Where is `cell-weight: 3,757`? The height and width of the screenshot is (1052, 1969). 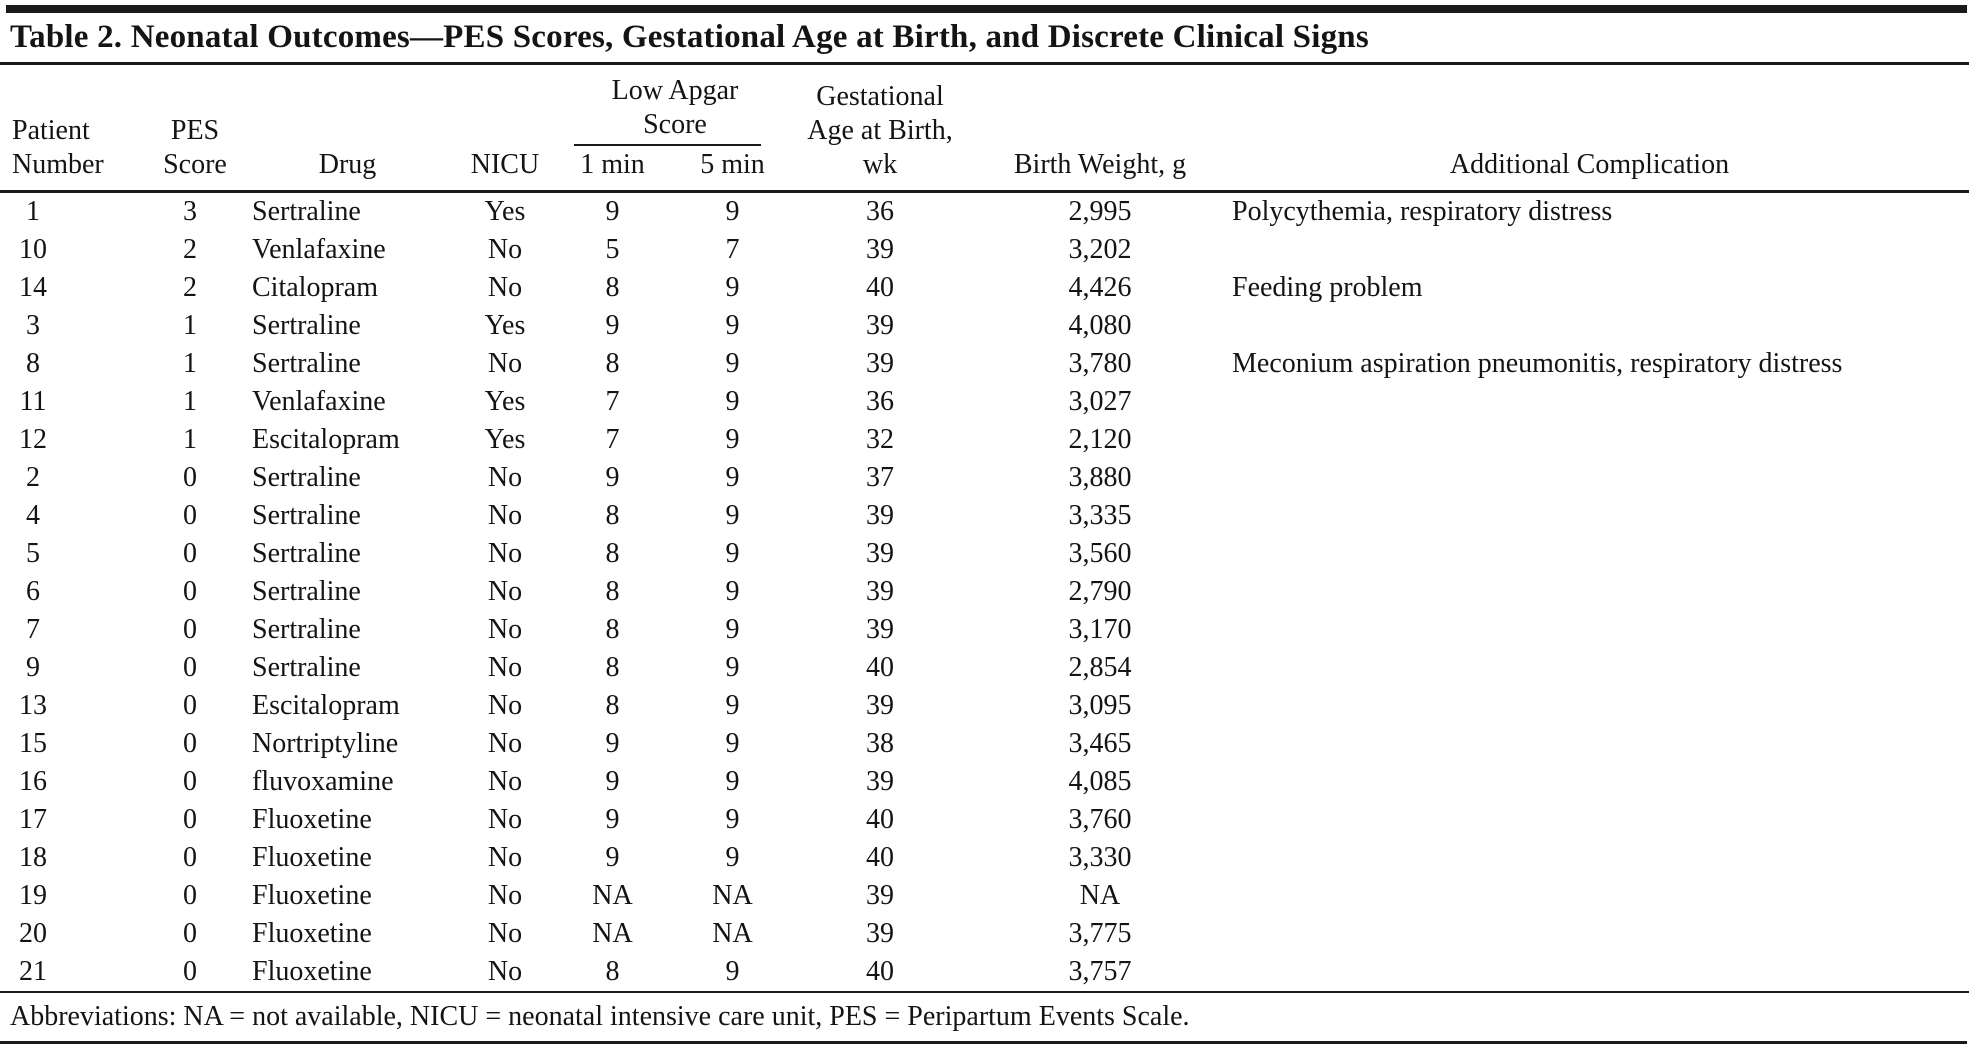 cell-weight: 3,757 is located at coordinates (1100, 971).